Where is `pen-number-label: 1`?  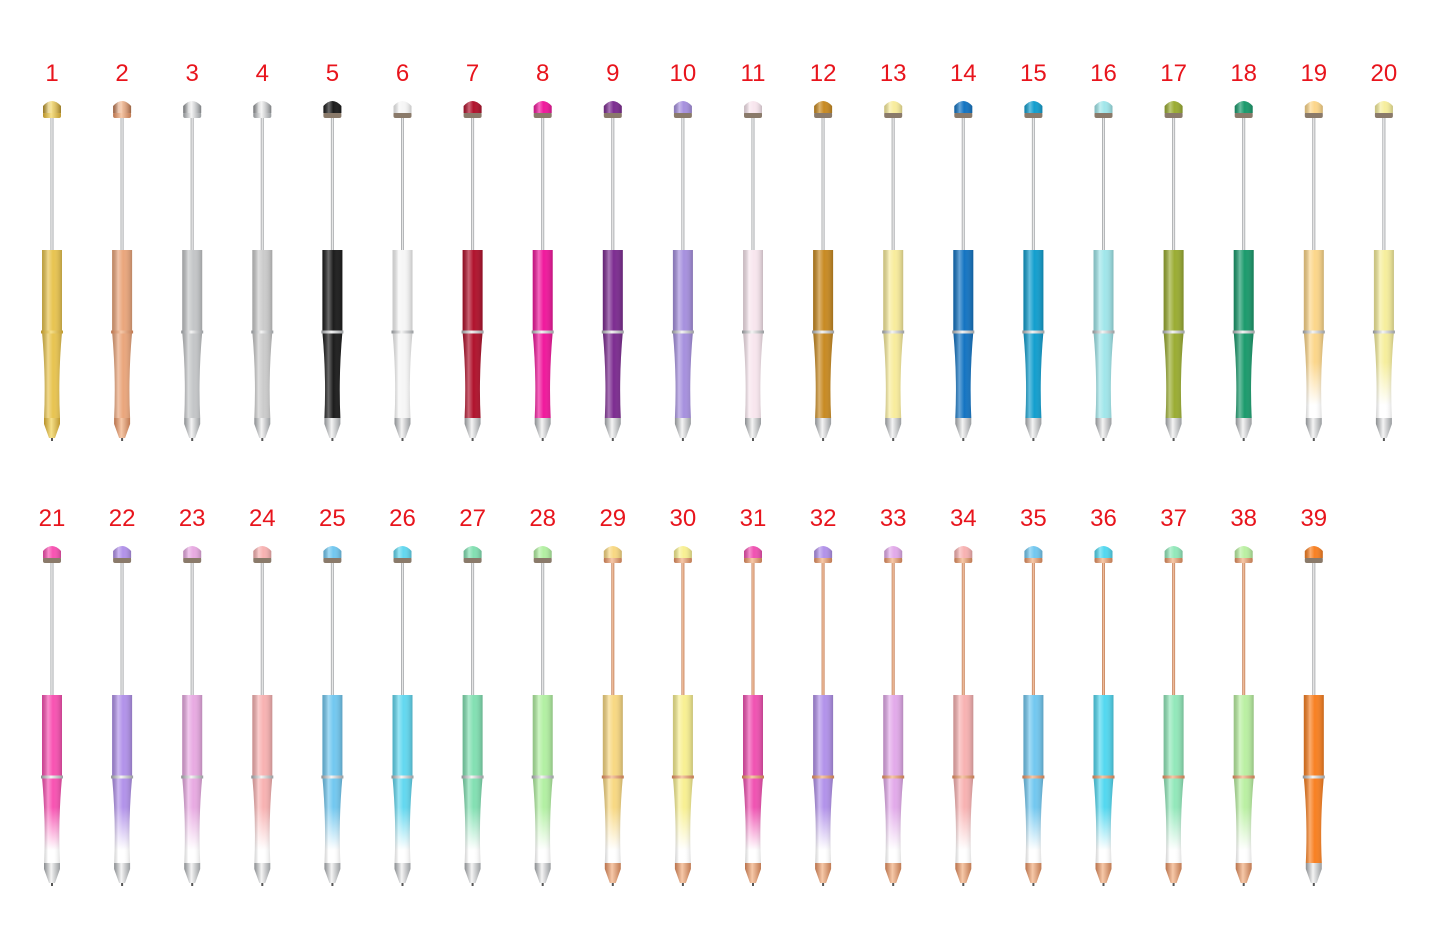 pen-number-label: 1 is located at coordinates (52, 73).